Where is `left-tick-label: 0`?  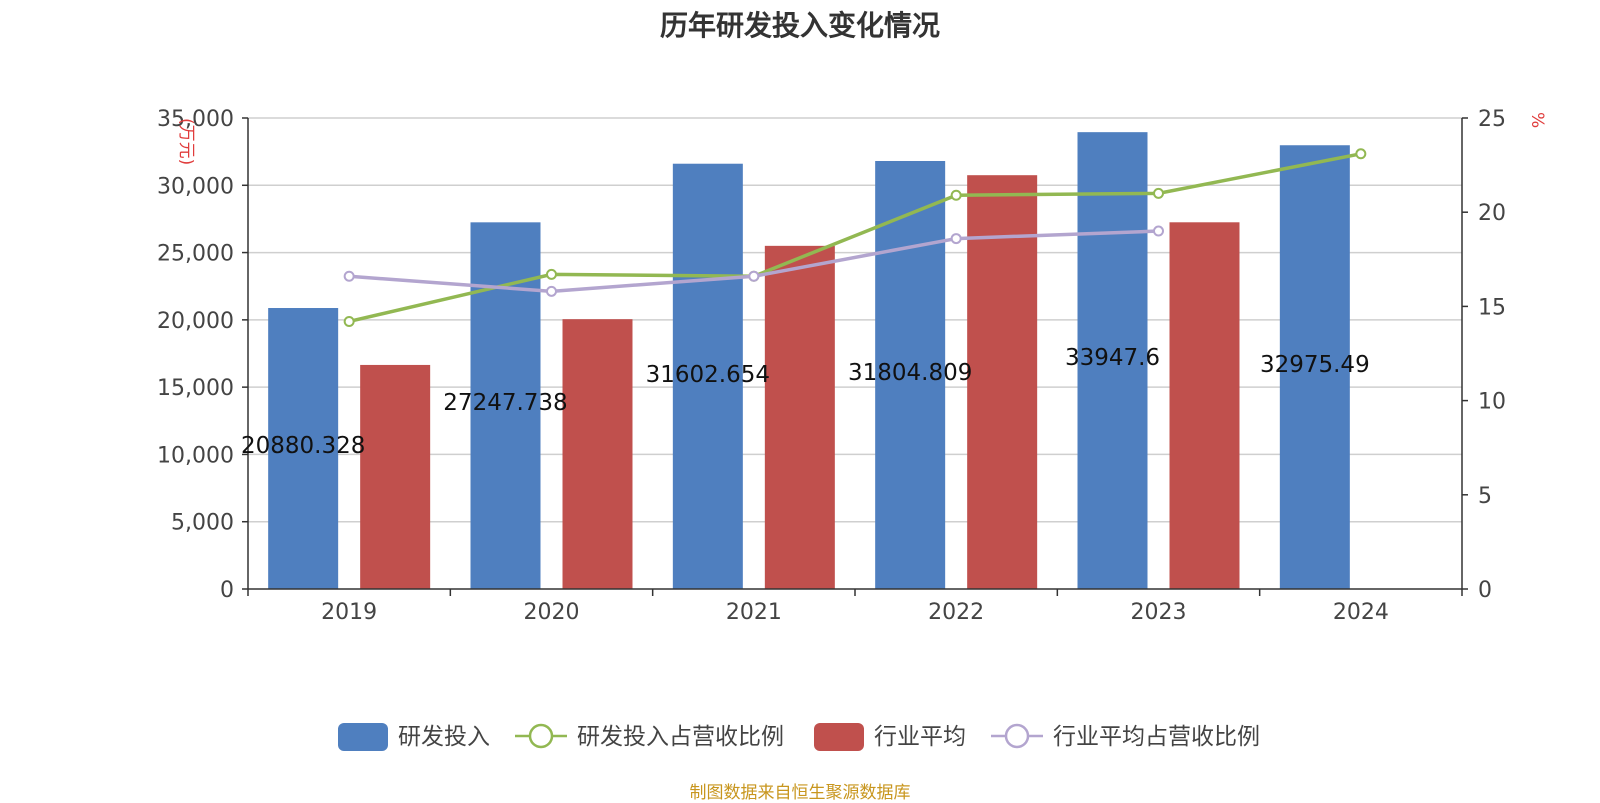 left-tick-label: 0 is located at coordinates (227, 590).